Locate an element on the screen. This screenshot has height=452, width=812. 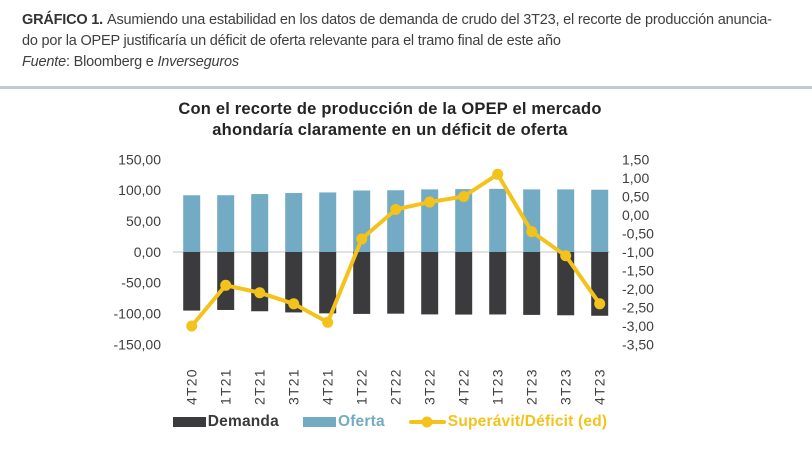
x-axis-label-3T21: 3T21 is located at coordinates (294, 386).